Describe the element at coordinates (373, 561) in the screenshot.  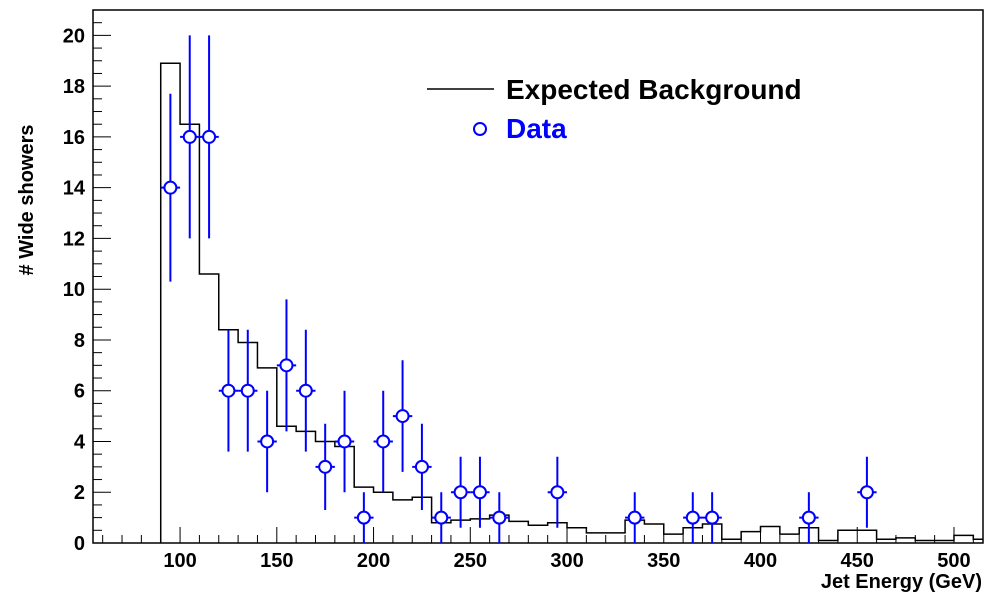
I see `x-tick-label: 200` at that location.